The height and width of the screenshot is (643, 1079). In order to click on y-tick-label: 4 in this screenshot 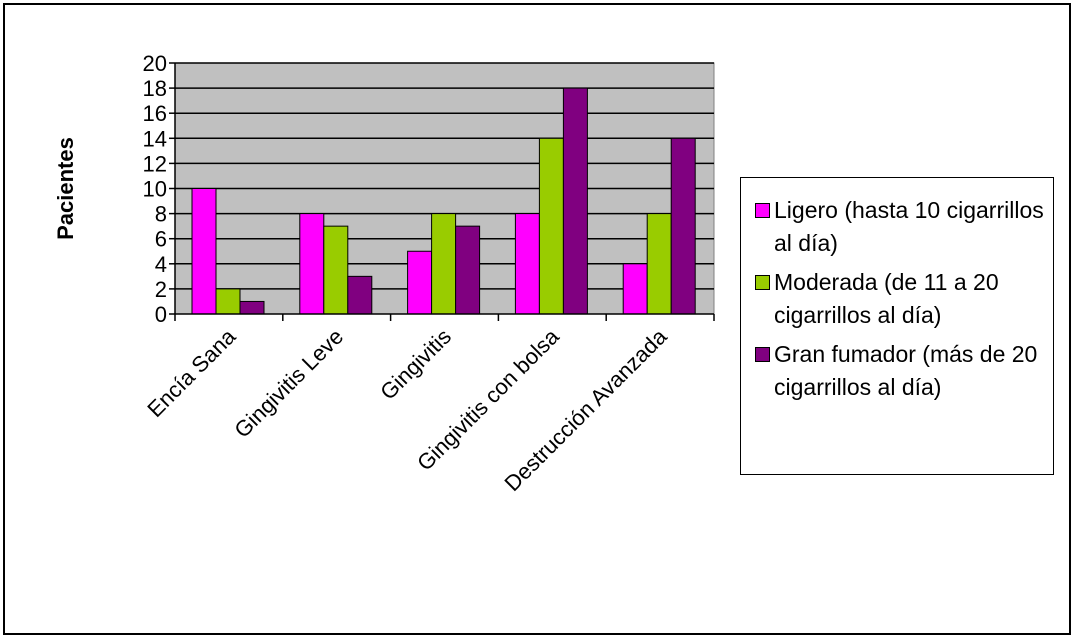, I will do `click(161, 264)`.